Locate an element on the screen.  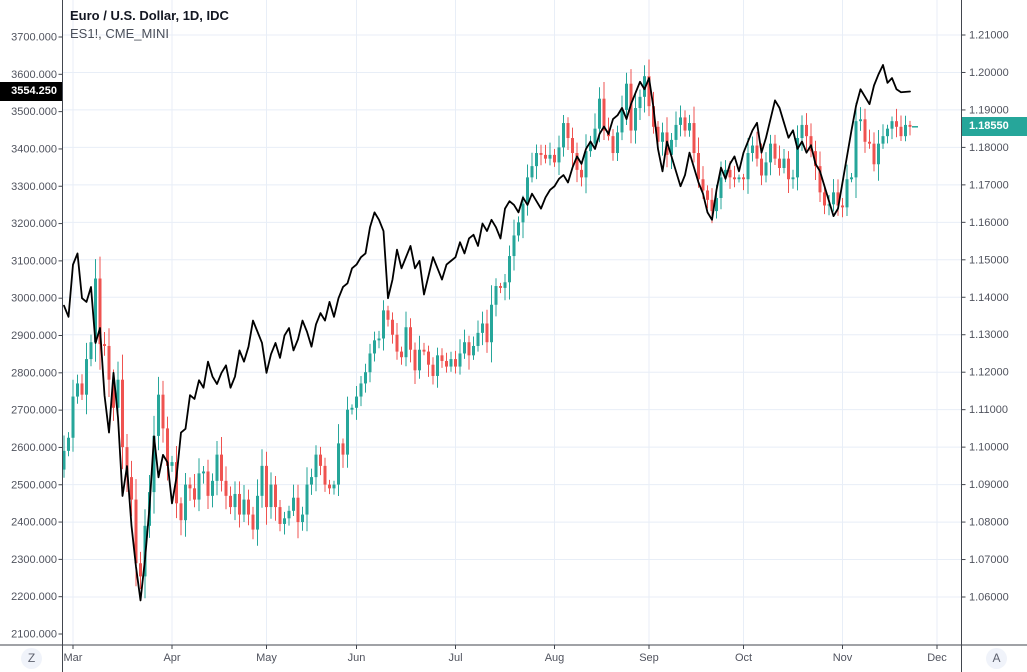
month-tick-label: Apr is located at coordinates (171, 658).